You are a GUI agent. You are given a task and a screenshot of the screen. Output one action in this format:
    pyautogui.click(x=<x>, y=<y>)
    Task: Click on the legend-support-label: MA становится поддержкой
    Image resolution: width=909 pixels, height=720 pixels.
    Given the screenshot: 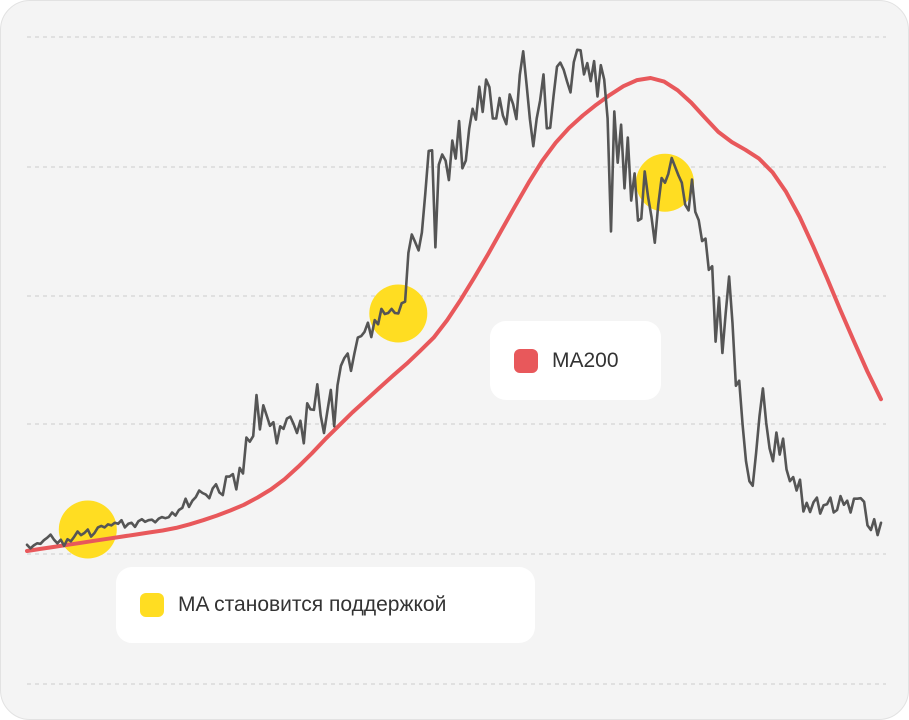 What is the action you would take?
    pyautogui.click(x=312, y=604)
    